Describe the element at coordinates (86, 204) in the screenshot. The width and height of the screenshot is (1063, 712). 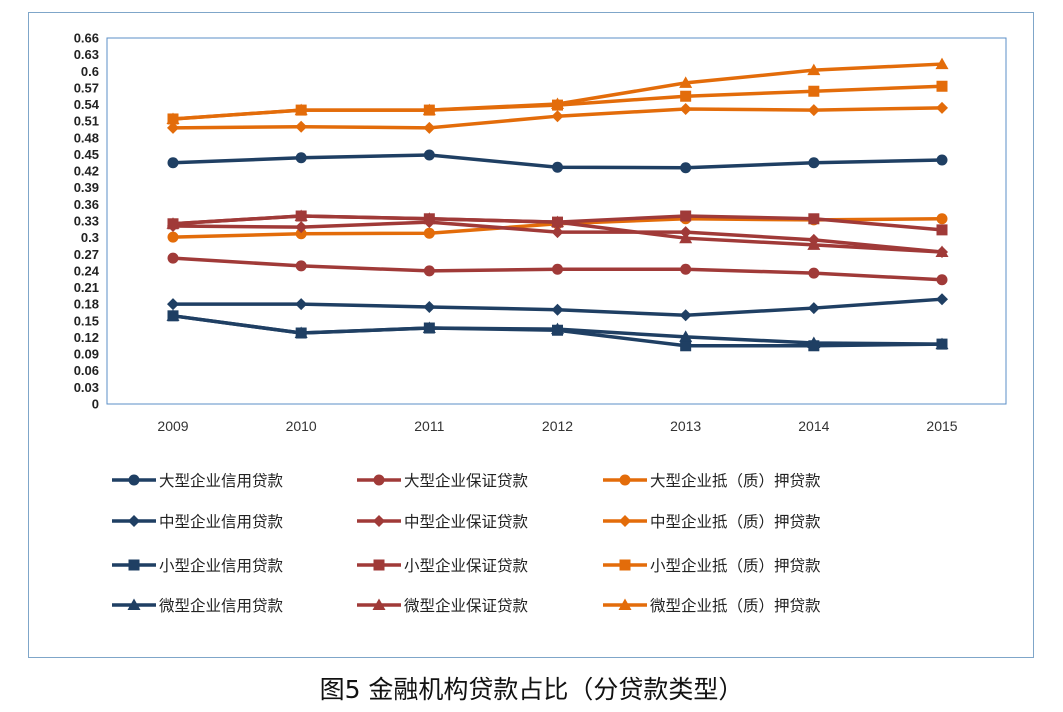
I see `y-tick-label: 0.36` at that location.